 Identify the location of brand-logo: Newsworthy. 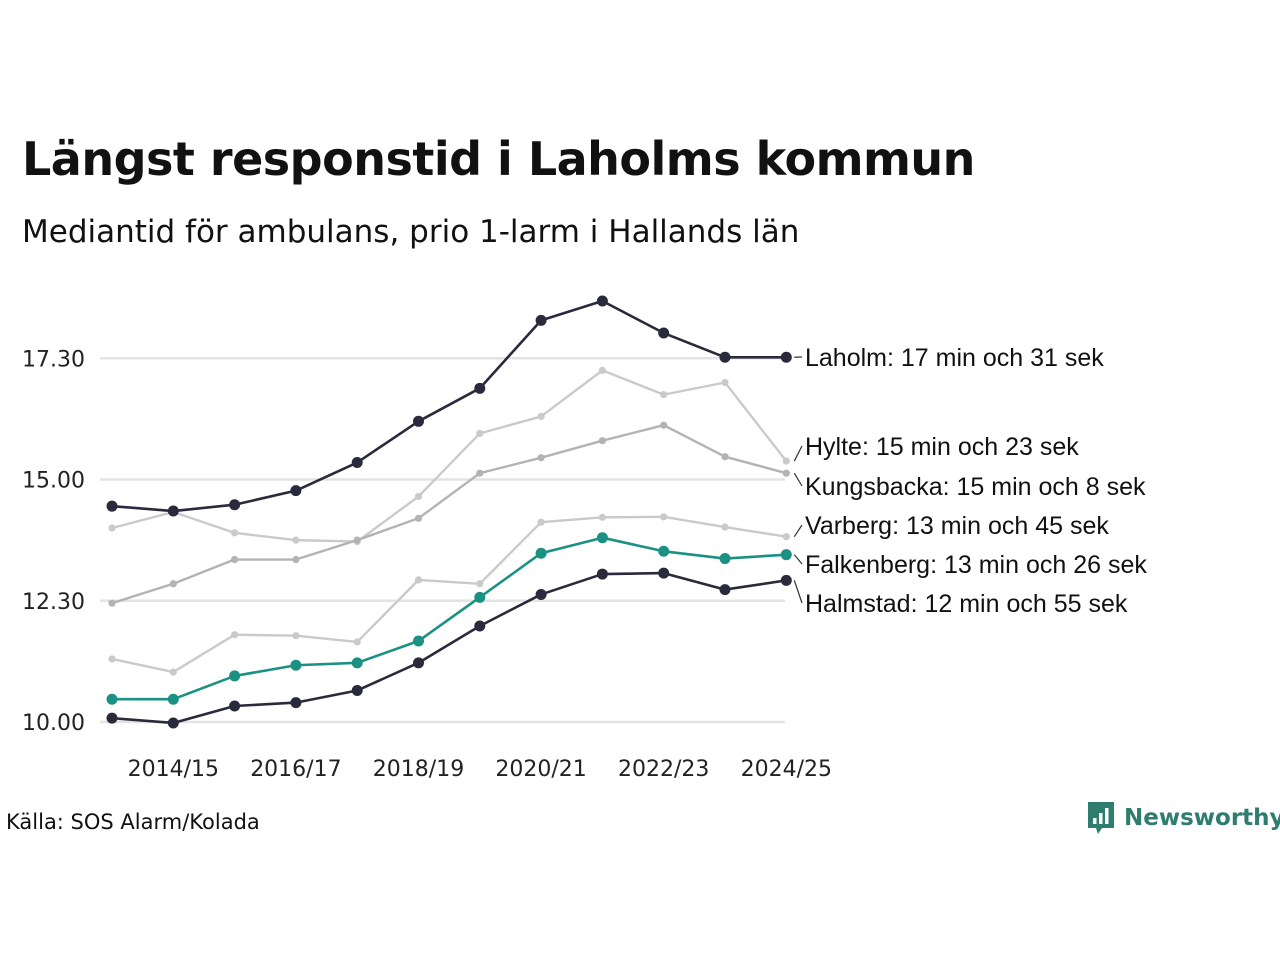
(1183, 818).